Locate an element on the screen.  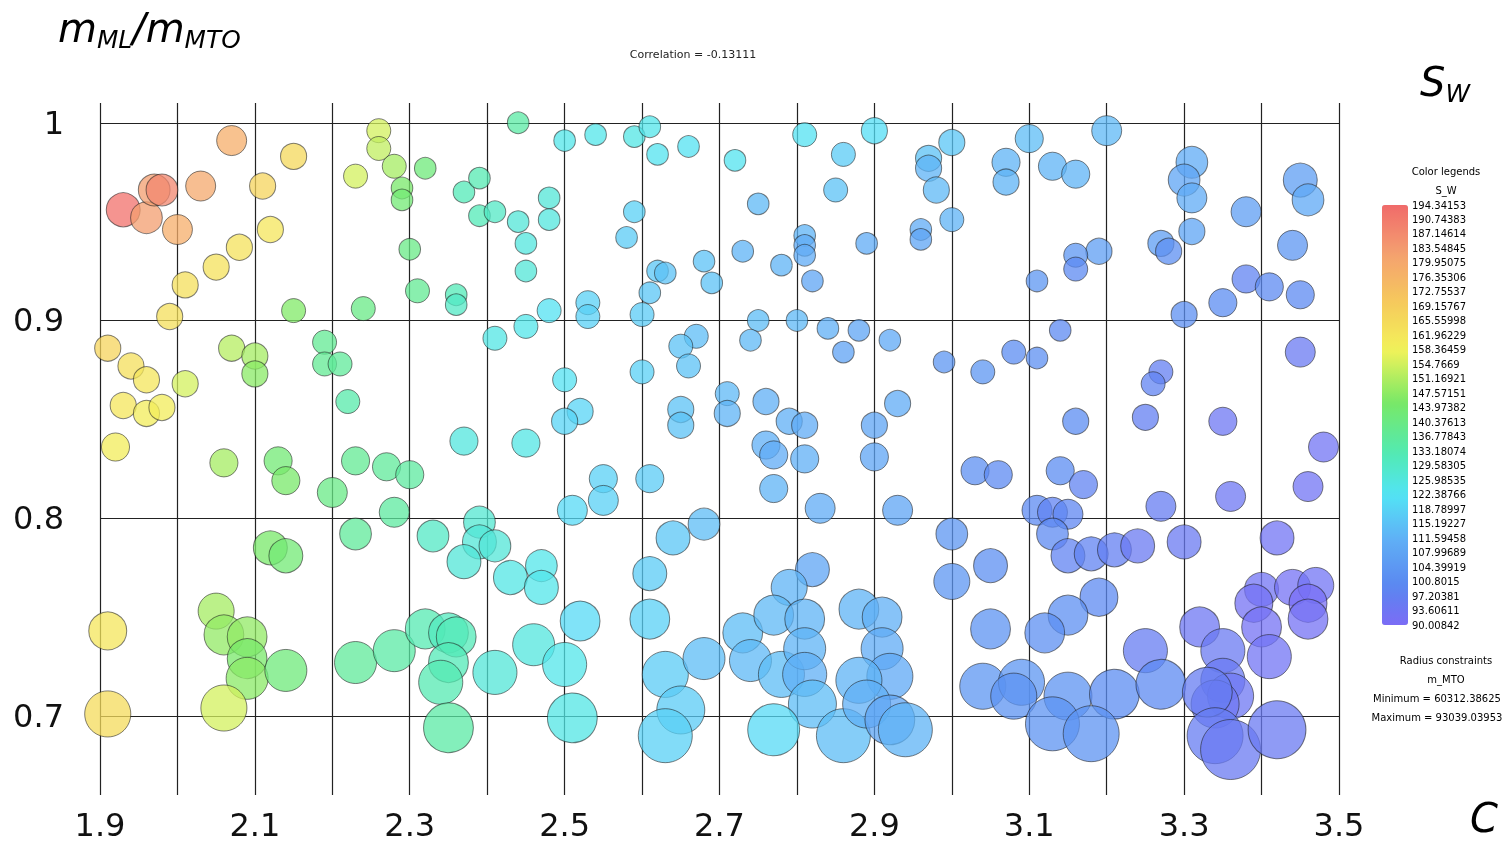
color-bar-label: 107.99689 is located at coordinates (1439, 553).